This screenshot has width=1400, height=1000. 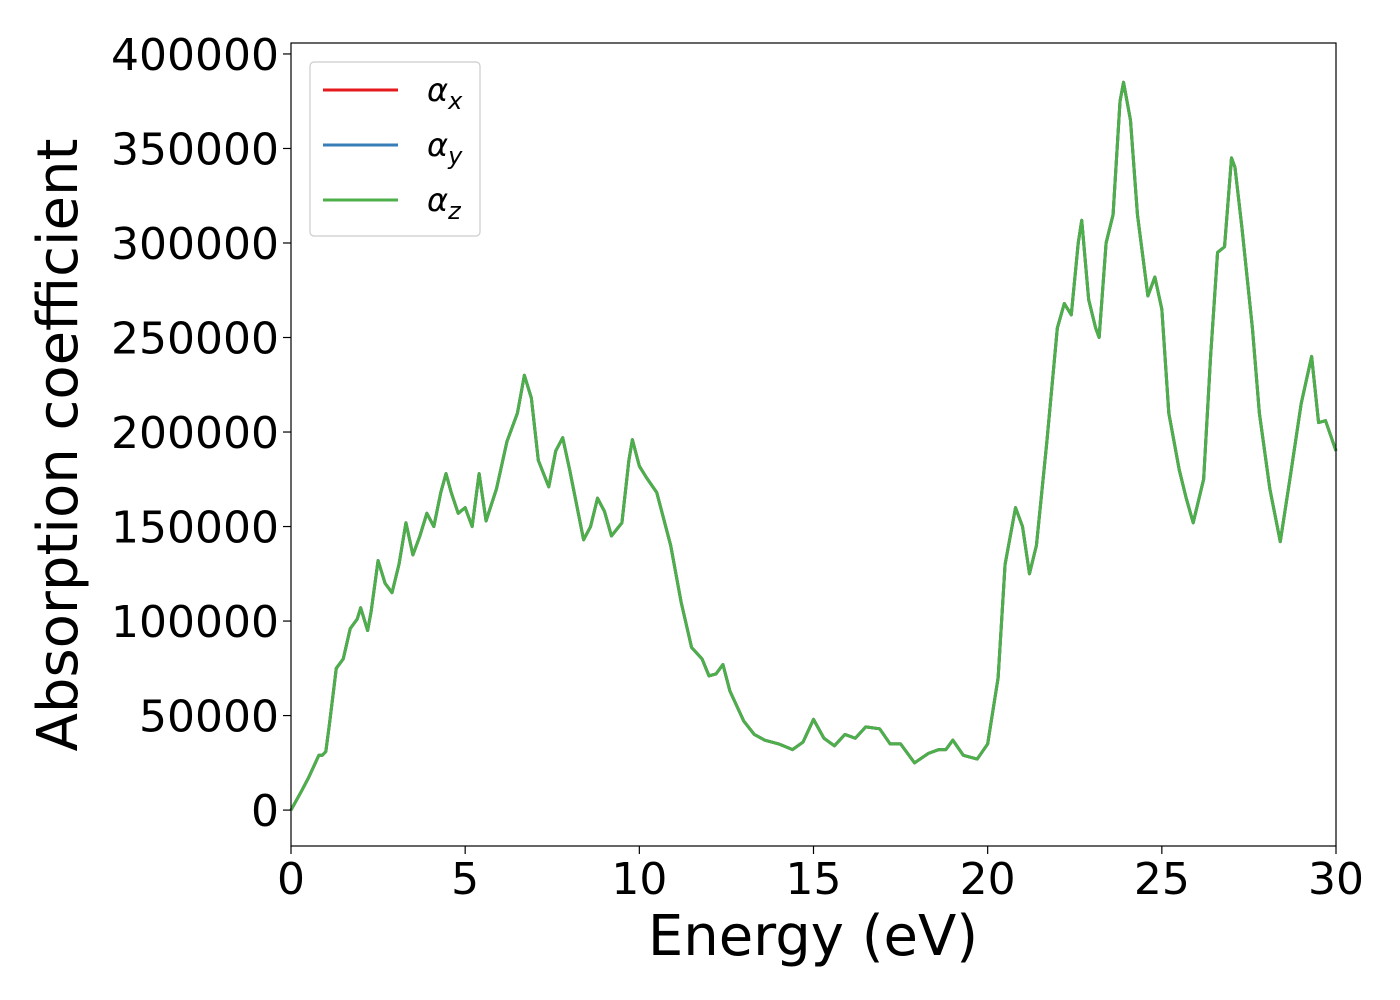 I want to click on x-tick-label: 30, so click(x=1336, y=879).